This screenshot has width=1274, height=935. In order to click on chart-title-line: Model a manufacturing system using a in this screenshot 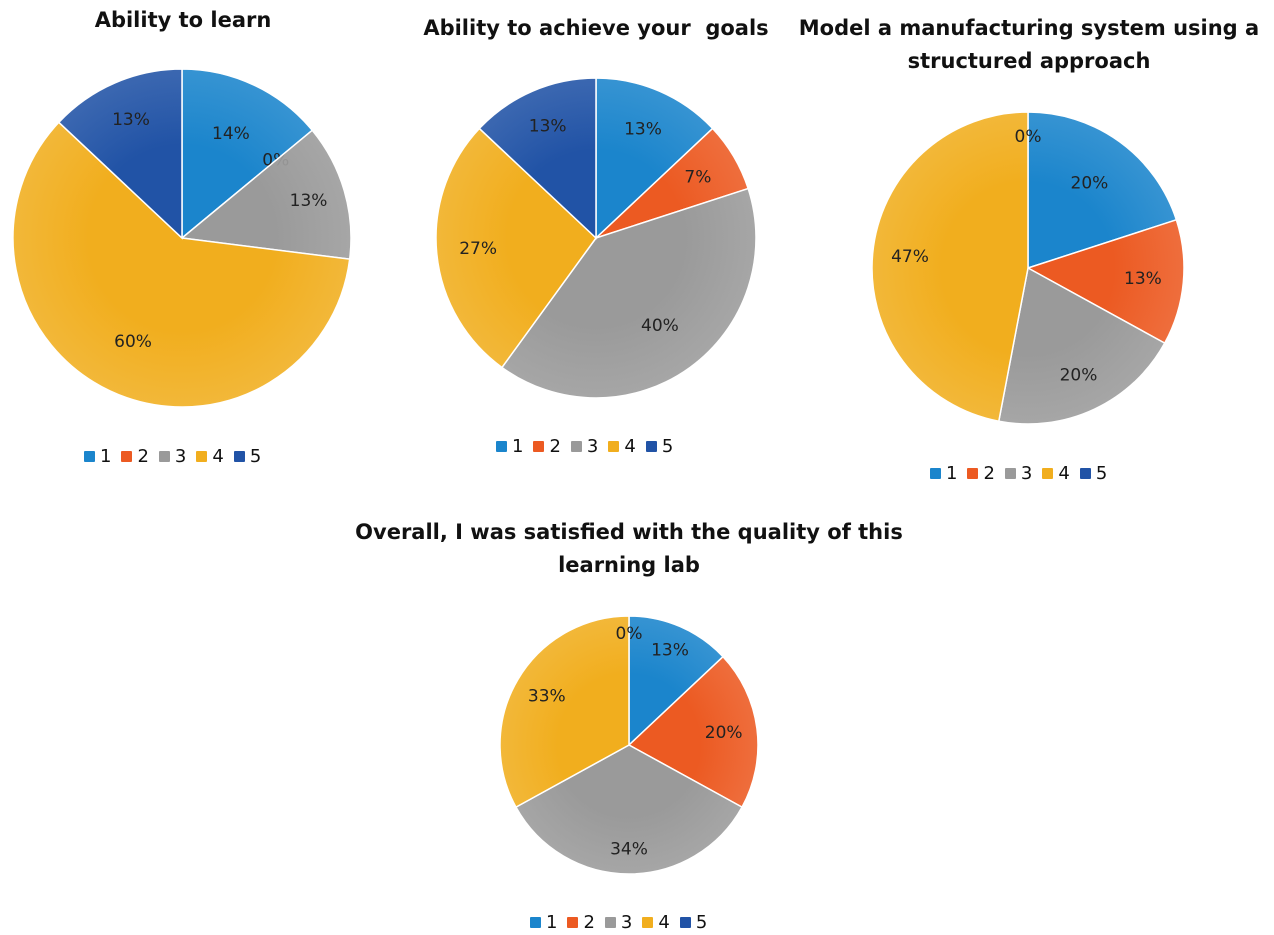, I will do `click(1029, 28)`.